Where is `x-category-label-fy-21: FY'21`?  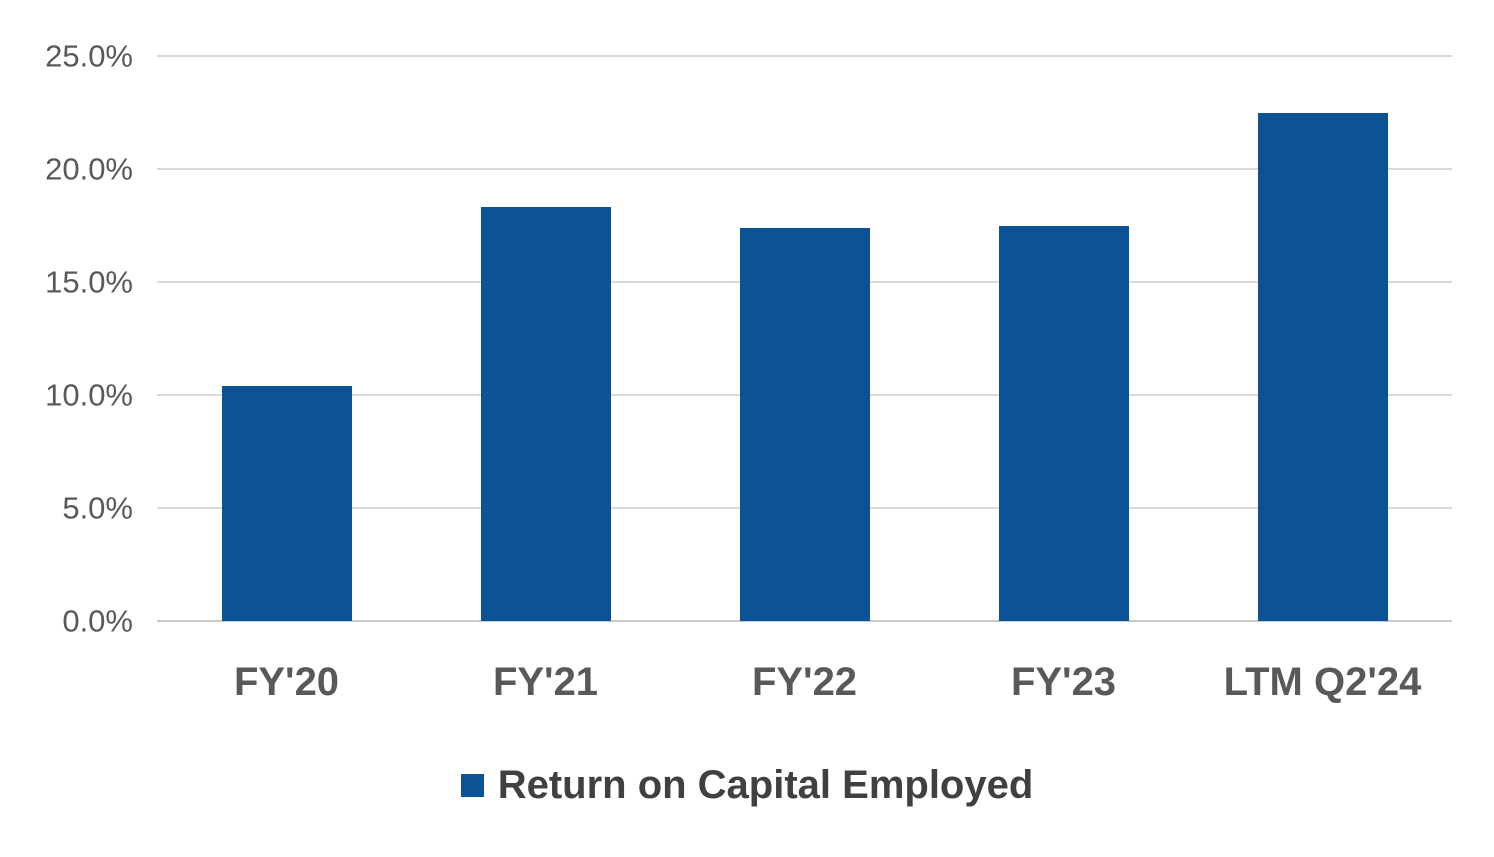 x-category-label-fy-21: FY'21 is located at coordinates (545, 682).